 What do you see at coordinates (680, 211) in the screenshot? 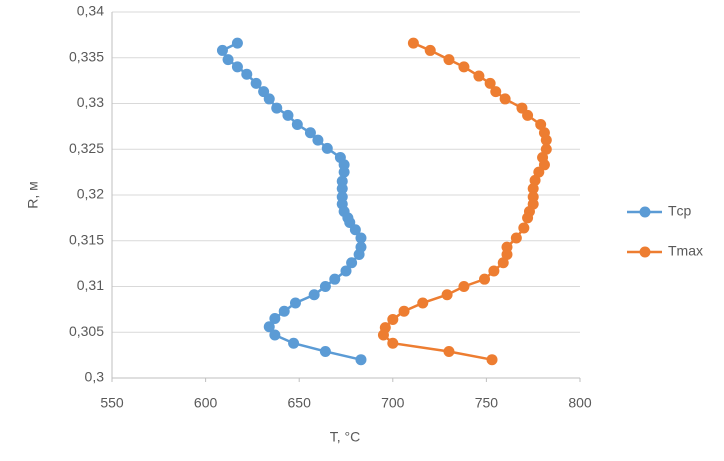
I see `legend-label: Tср` at bounding box center [680, 211].